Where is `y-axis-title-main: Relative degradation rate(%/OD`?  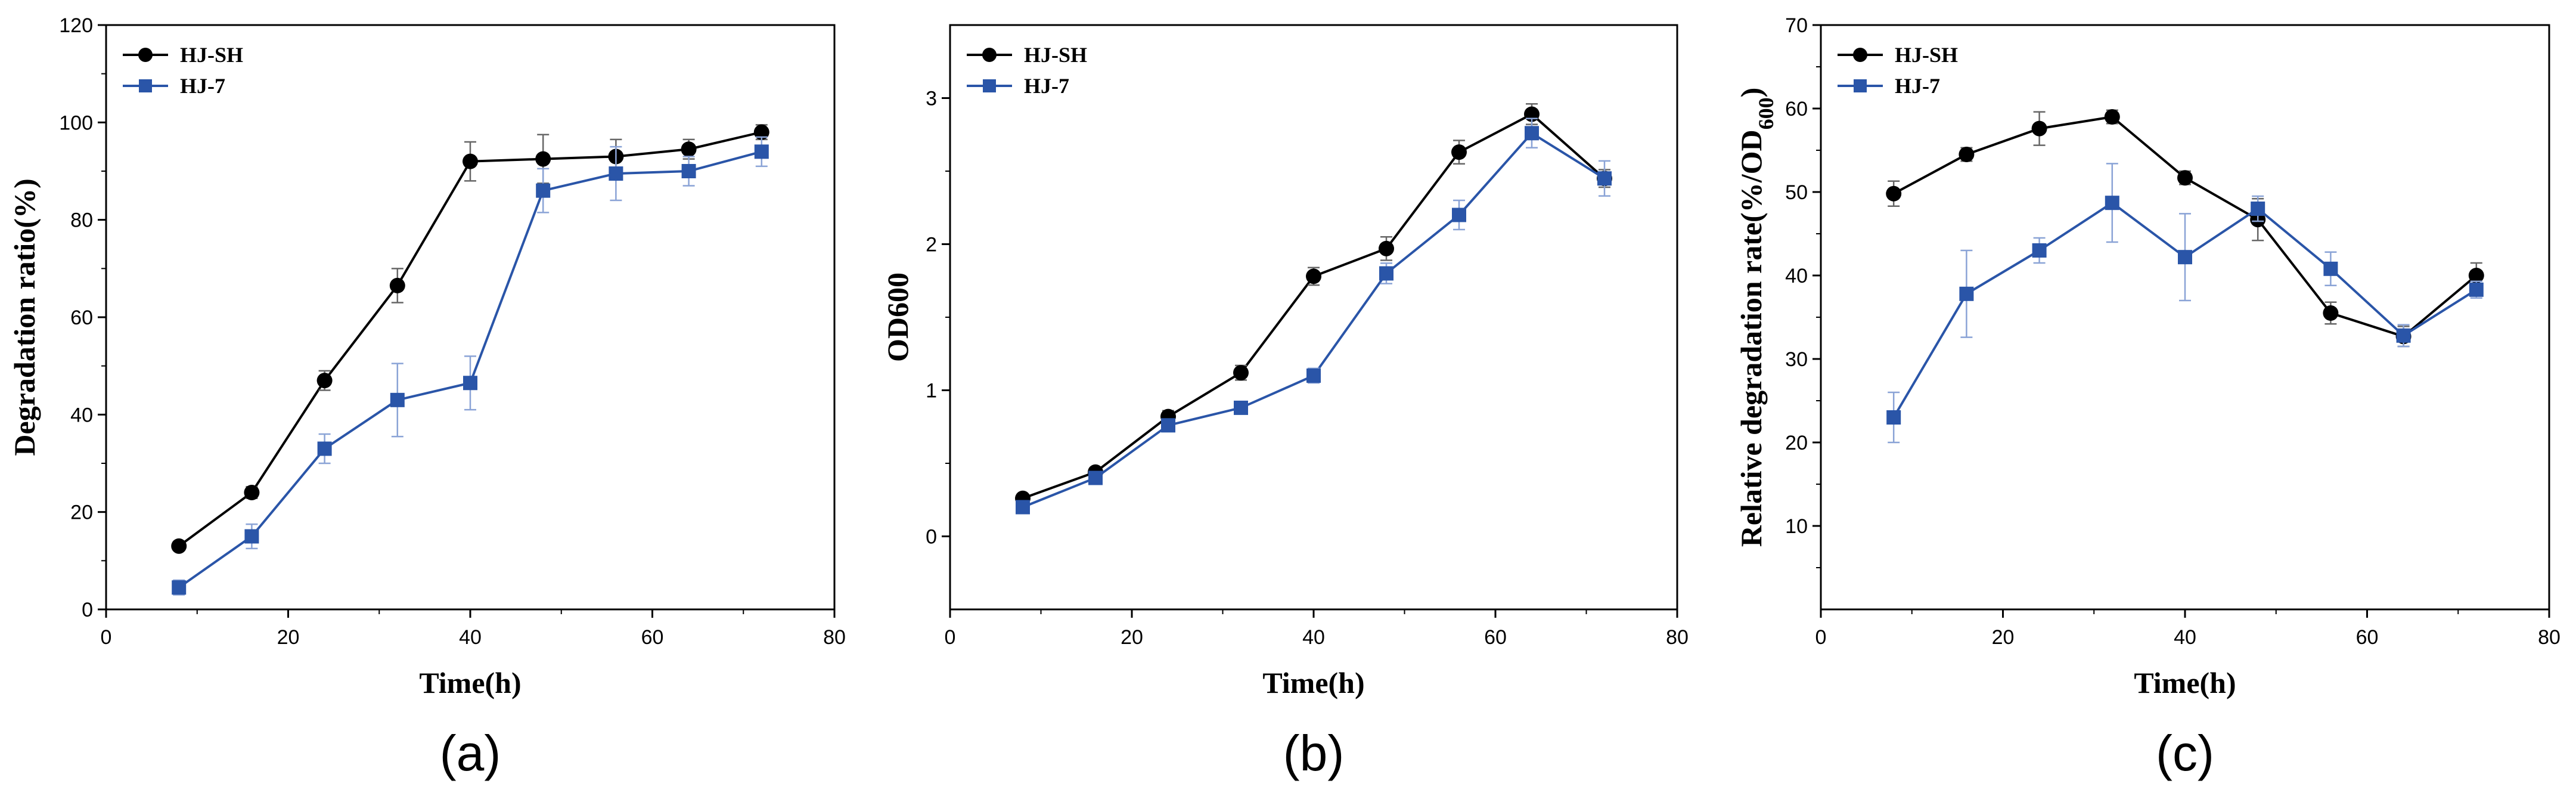 y-axis-title-main: Relative degradation rate(%/OD is located at coordinates (1751, 338).